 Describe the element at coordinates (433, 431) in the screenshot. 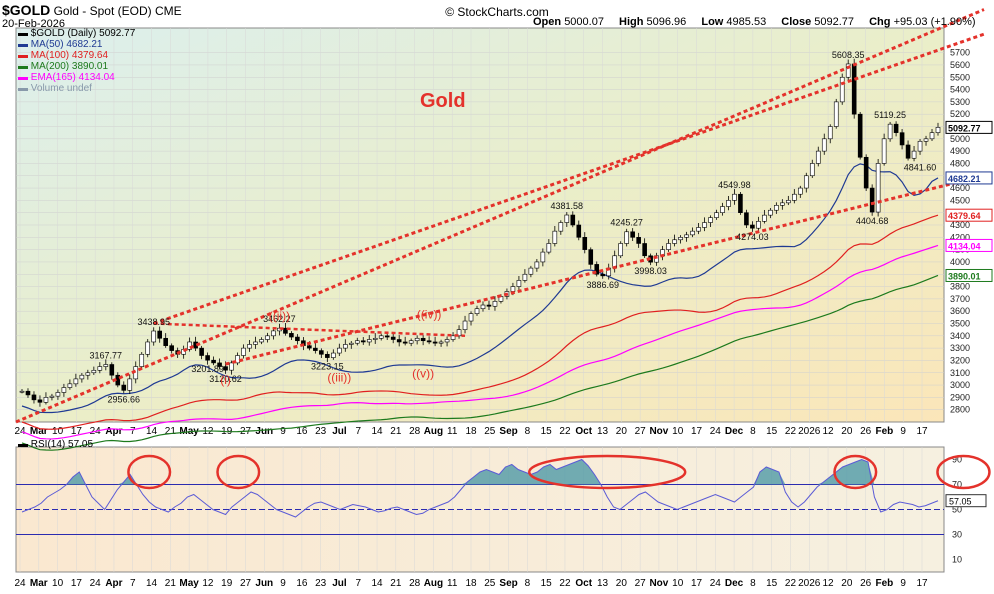

I see `x-tick-label: Aug` at that location.